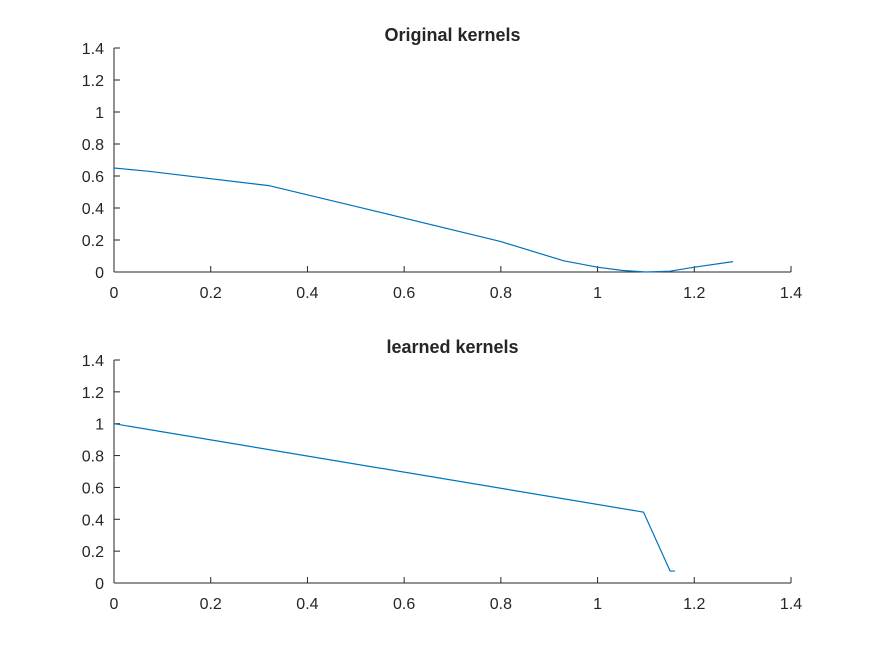 The width and height of the screenshot is (875, 656). Describe the element at coordinates (452, 35) in the screenshot. I see `chart-title: Original kernels` at that location.